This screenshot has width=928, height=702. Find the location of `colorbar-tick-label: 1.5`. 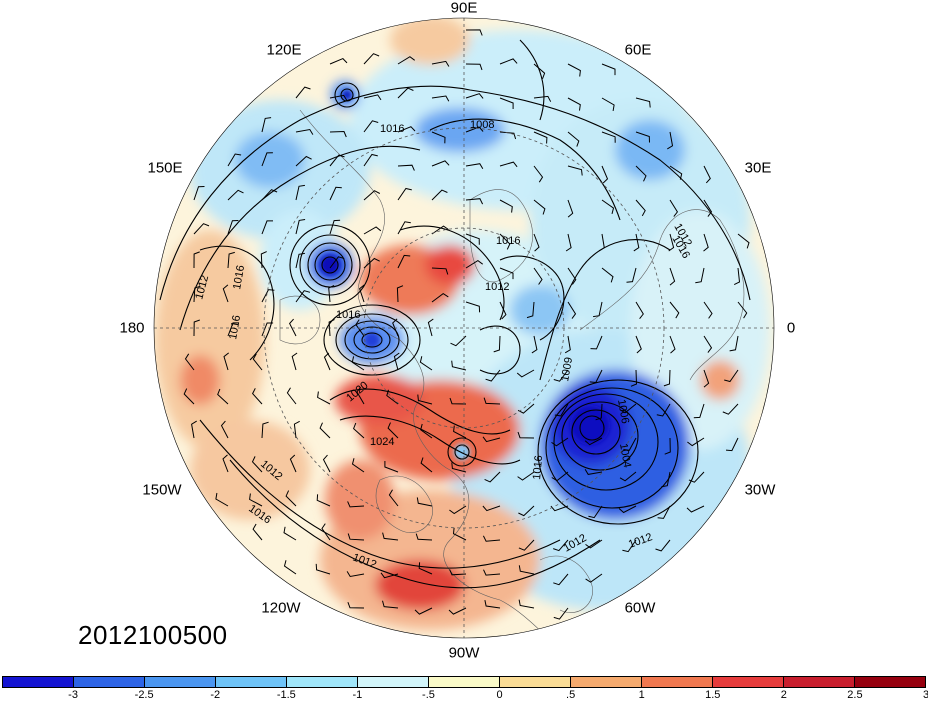

colorbar-tick-label: 1.5 is located at coordinates (713, 695).